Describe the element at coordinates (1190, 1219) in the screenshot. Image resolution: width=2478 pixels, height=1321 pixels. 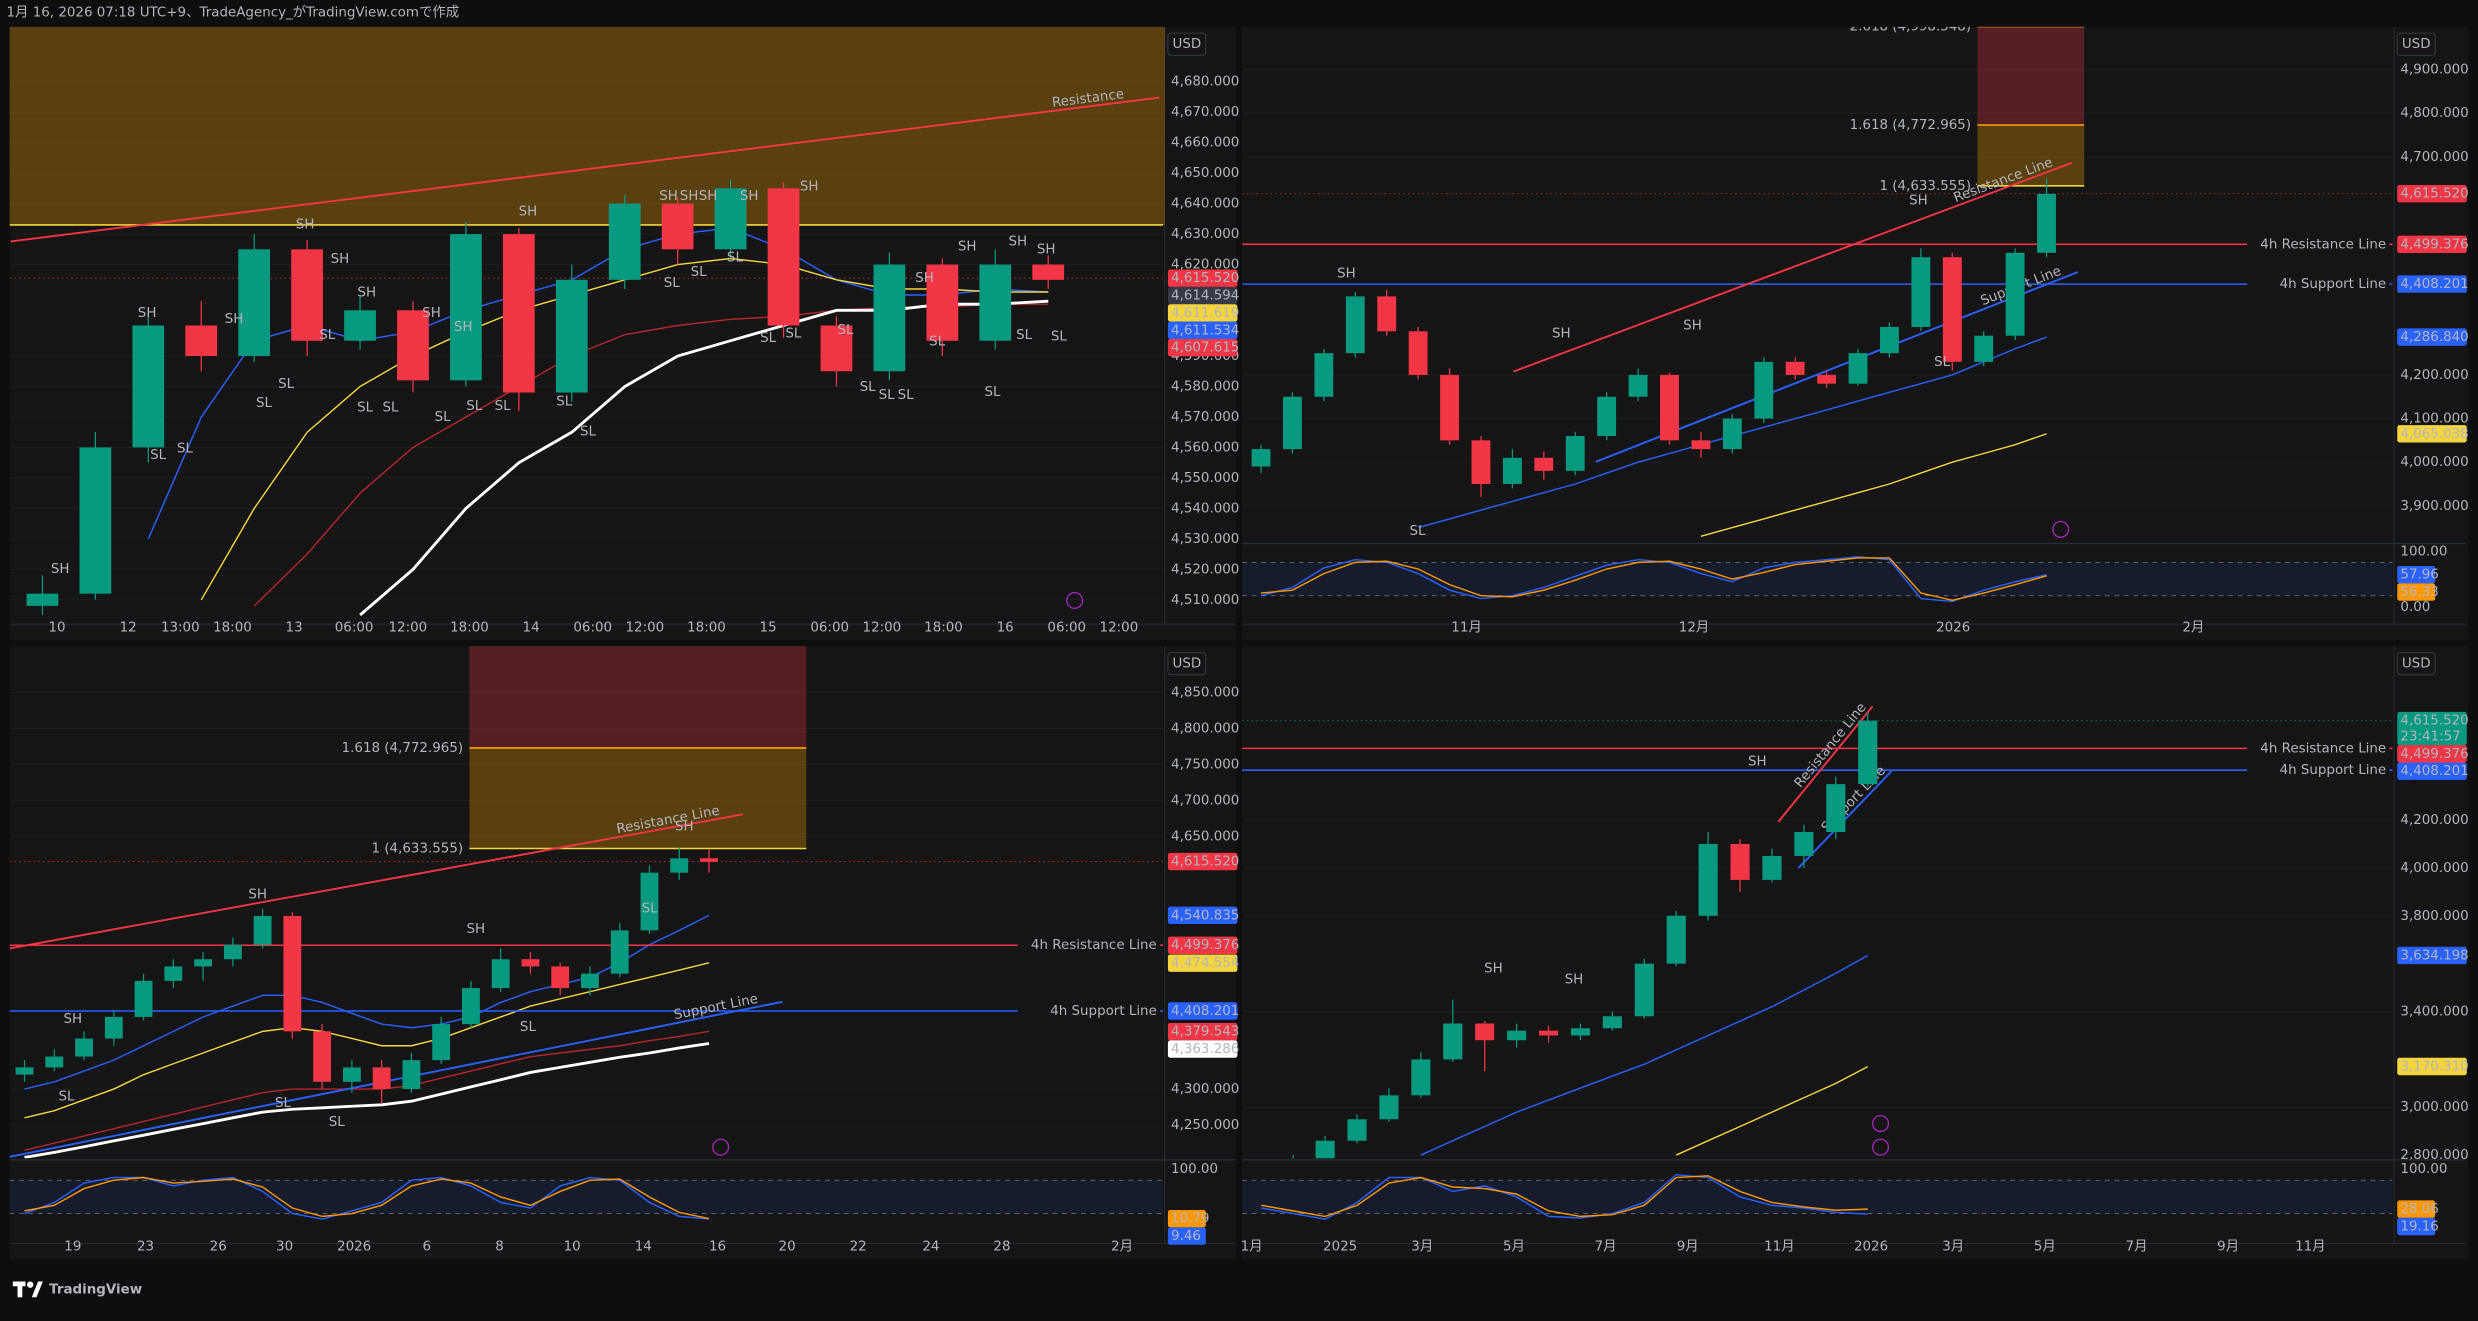
I see `oscillator-tag-label: 10.79` at that location.